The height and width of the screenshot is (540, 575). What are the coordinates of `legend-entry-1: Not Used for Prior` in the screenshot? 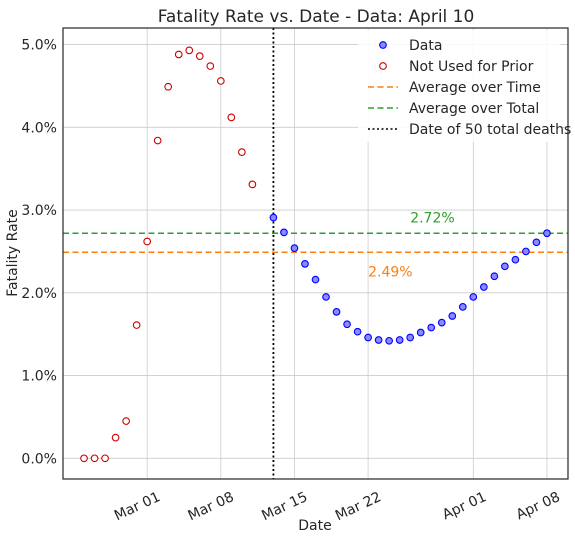 It's located at (456, 67).